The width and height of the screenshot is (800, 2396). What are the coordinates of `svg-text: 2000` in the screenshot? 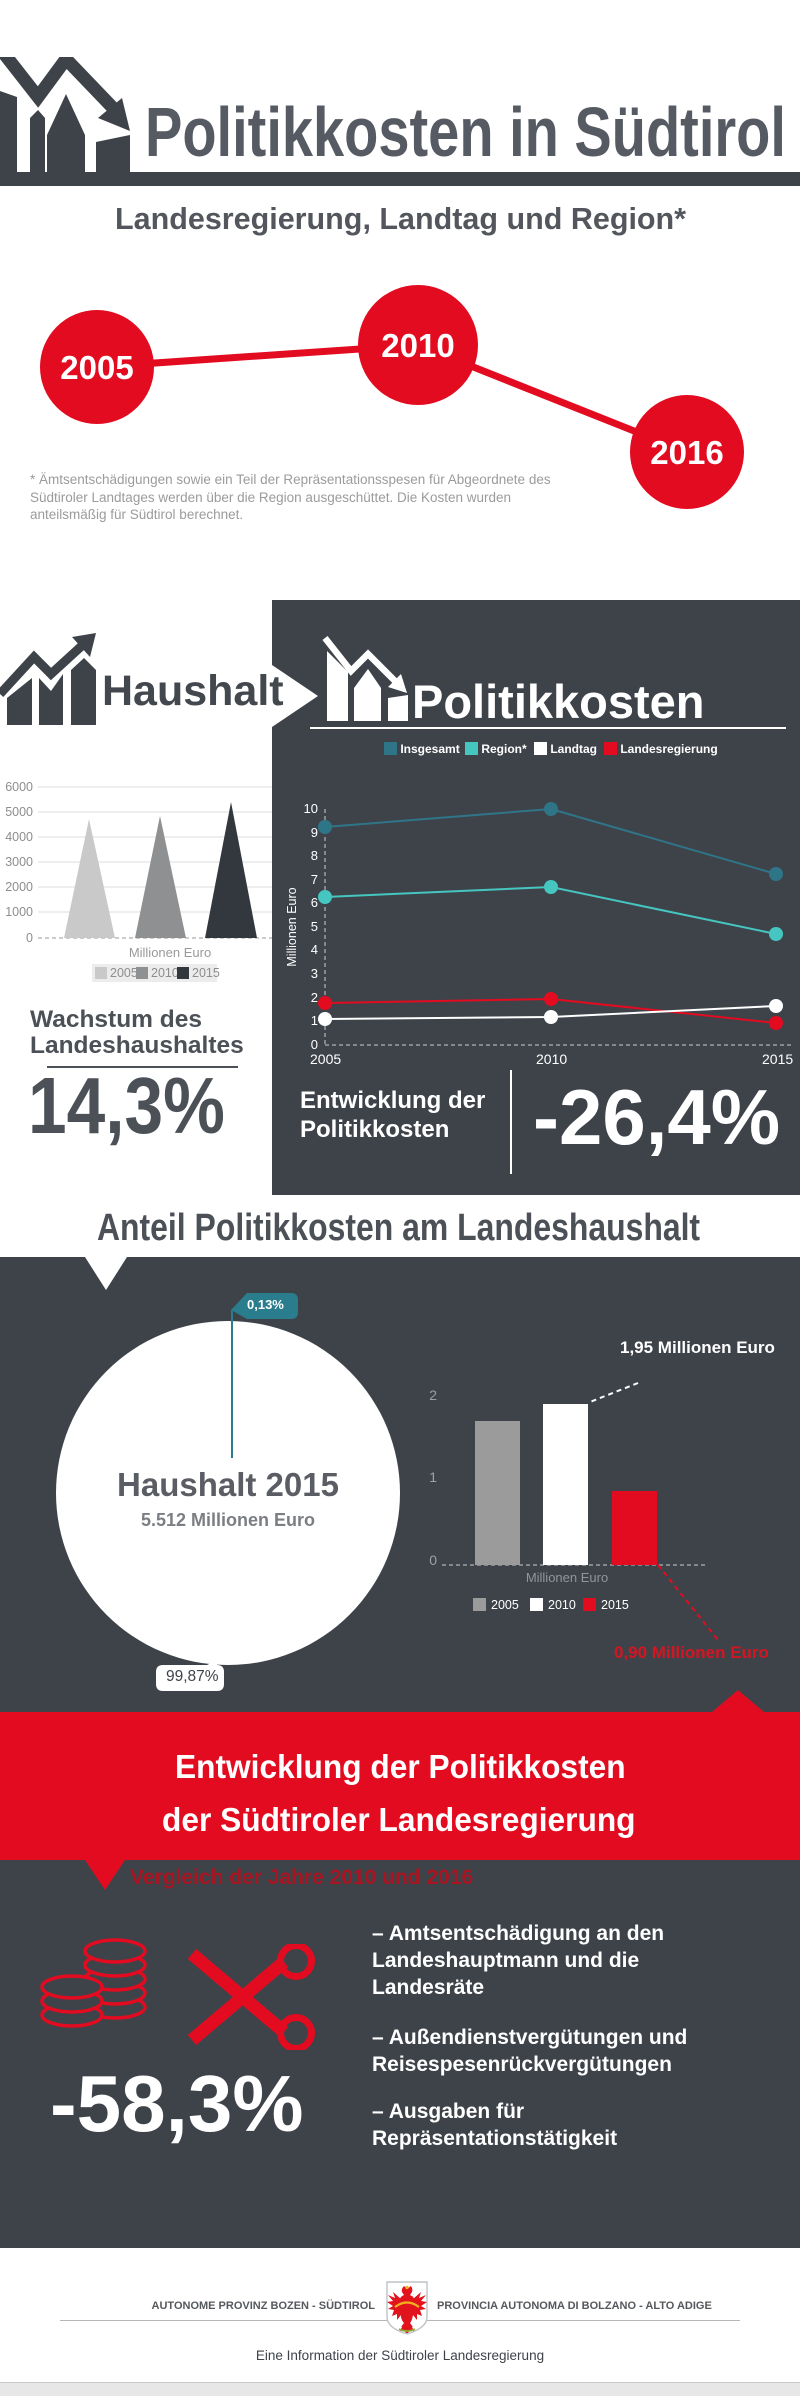 It's located at (19, 887).